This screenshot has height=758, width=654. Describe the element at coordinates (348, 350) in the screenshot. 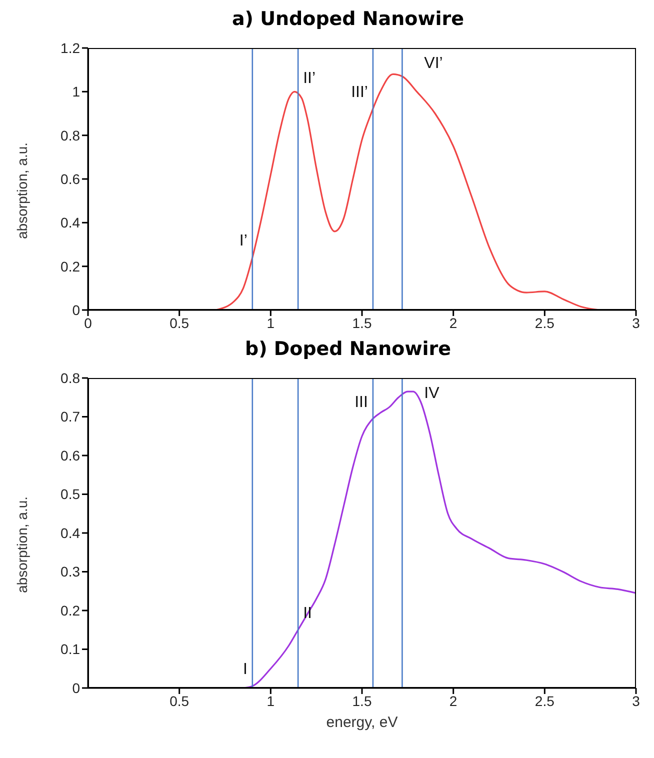

I see `chart-title: b) Doped Nanowire` at that location.